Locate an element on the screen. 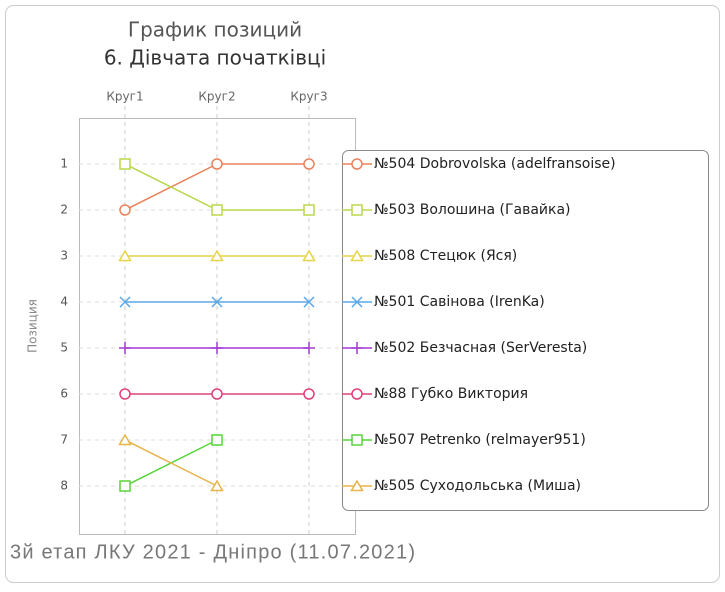  x-tick-label: Круг3 is located at coordinates (308, 97).